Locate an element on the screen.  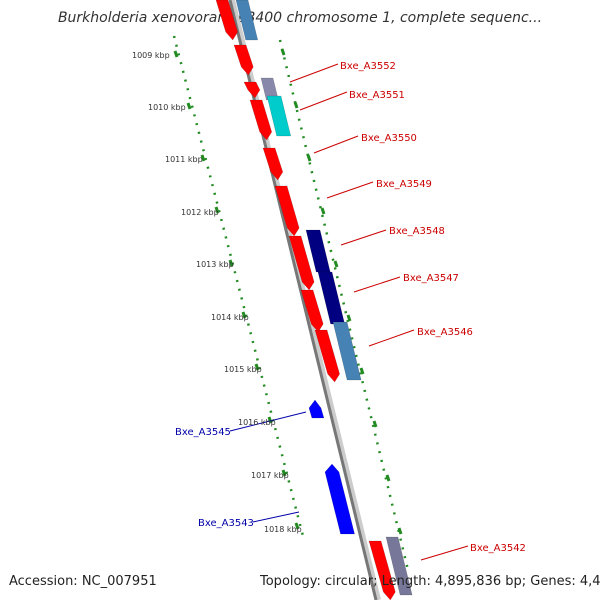
tick-label: 1010 kbp is located at coordinates (167, 107).